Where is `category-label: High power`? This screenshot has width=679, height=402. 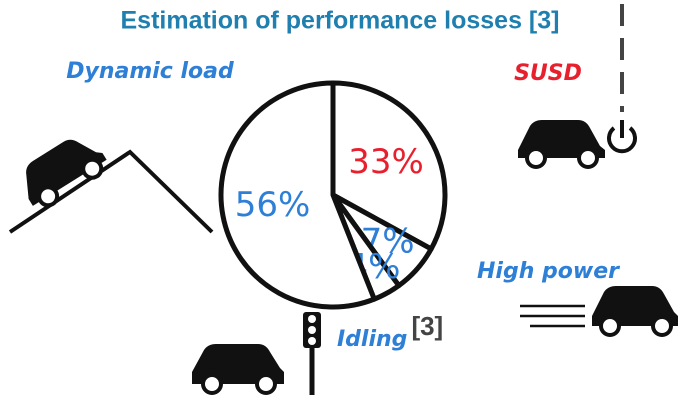 category-label: High power is located at coordinates (548, 271).